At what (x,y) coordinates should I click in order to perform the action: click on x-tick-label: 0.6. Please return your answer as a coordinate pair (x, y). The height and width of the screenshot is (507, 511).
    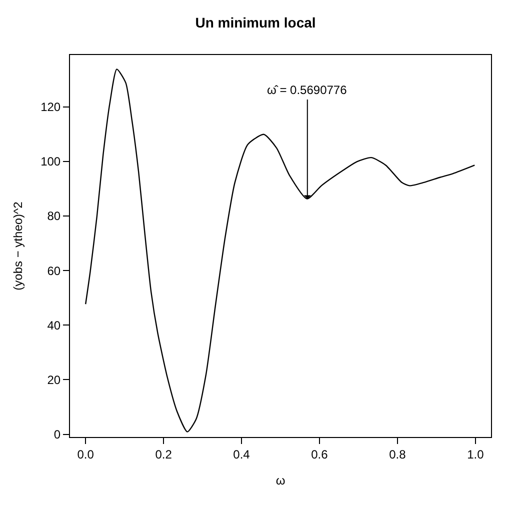
    Looking at the image, I should click on (319, 454).